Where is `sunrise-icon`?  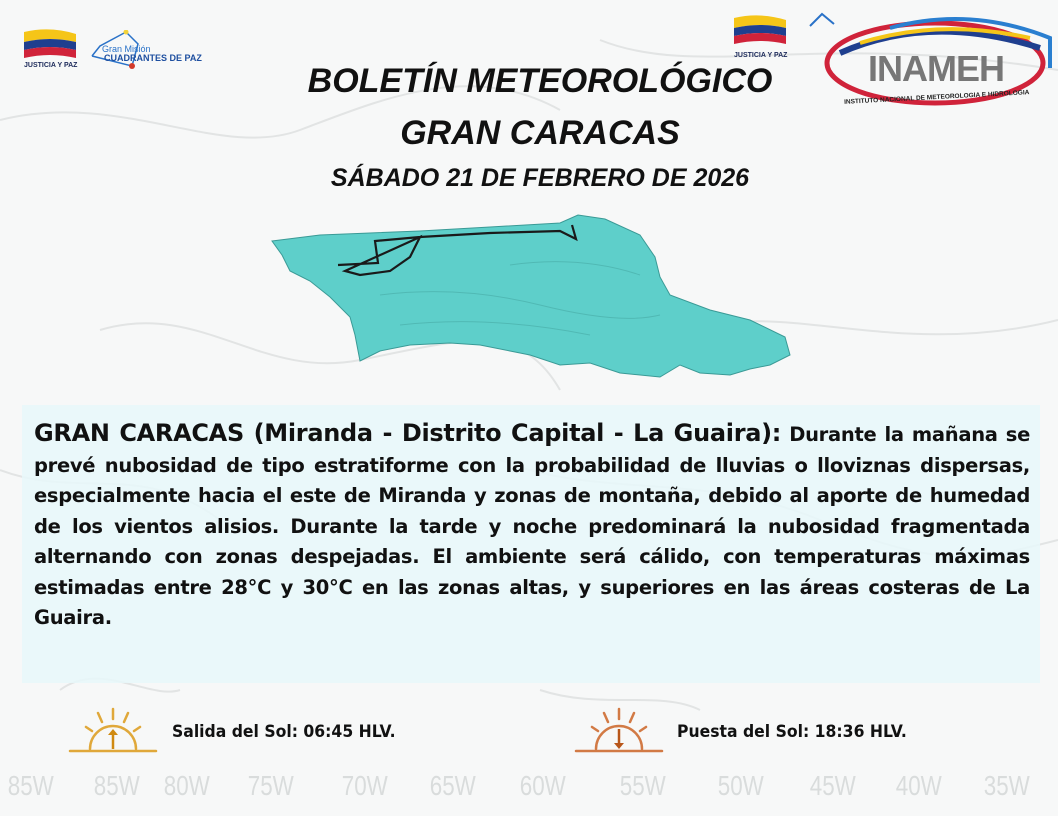
sunrise-icon is located at coordinates (113, 730).